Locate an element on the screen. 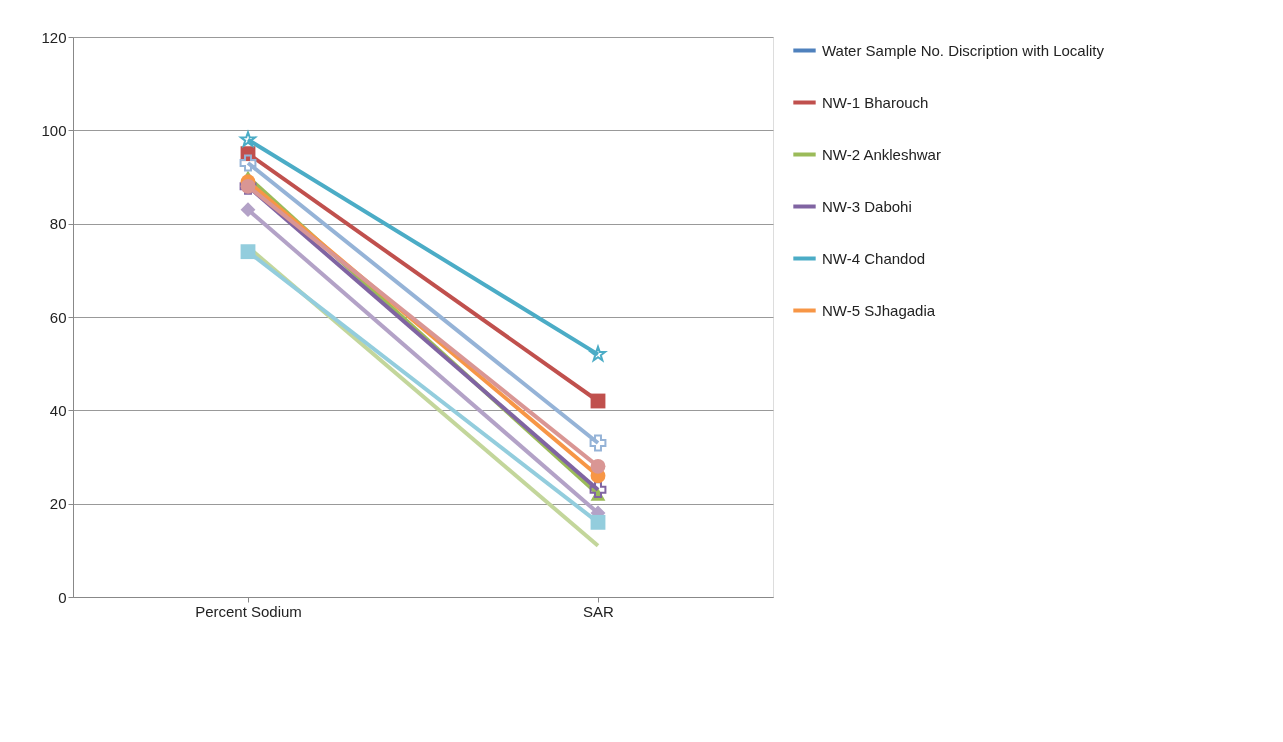 This screenshot has width=1283, height=742. y-tick-label: 80 is located at coordinates (58, 224).